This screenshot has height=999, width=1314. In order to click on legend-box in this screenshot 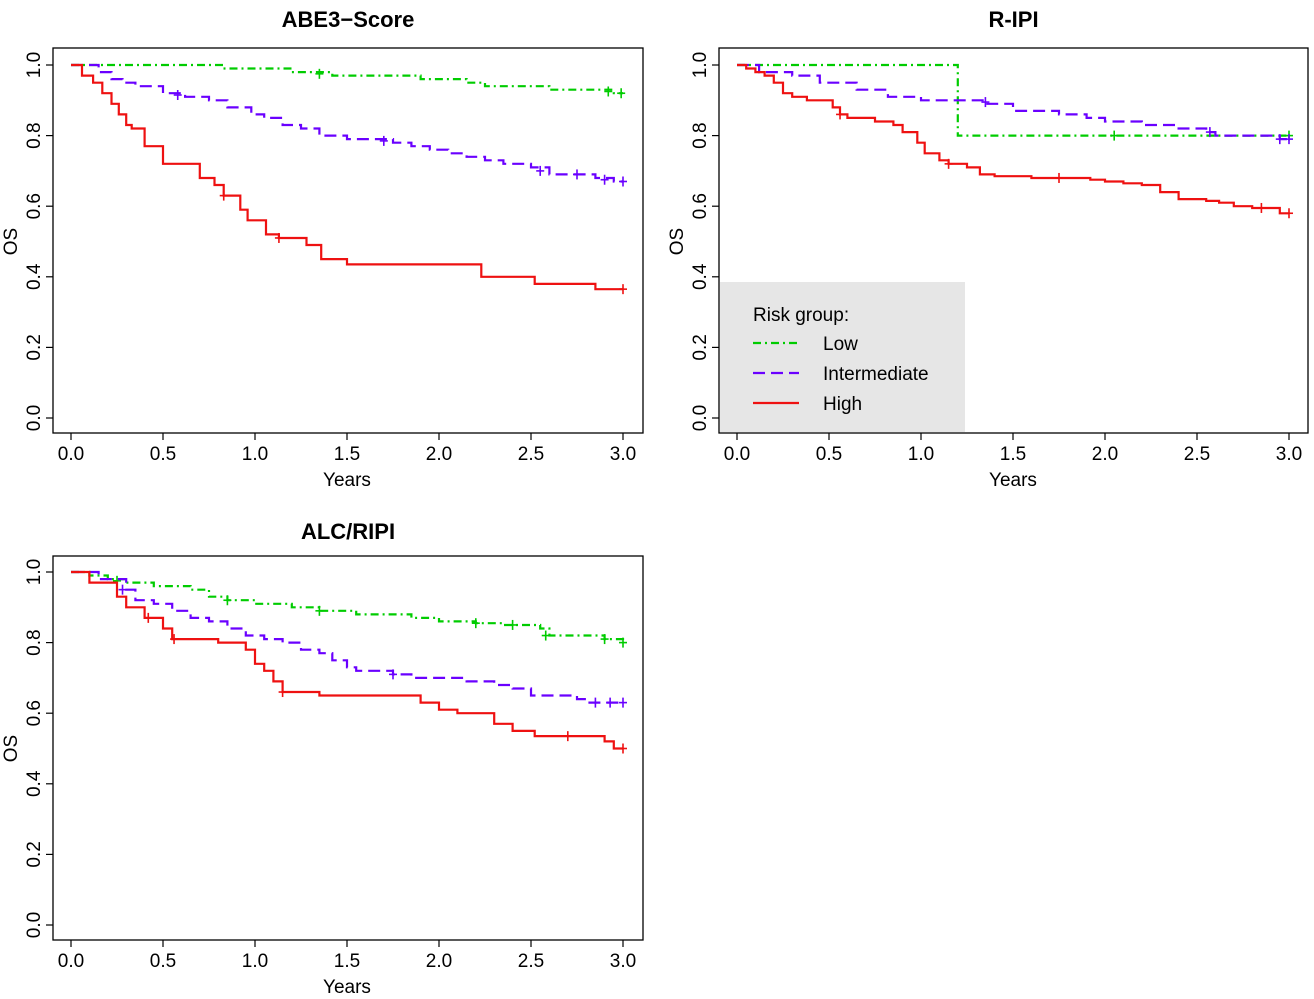, I will do `click(842, 357)`.